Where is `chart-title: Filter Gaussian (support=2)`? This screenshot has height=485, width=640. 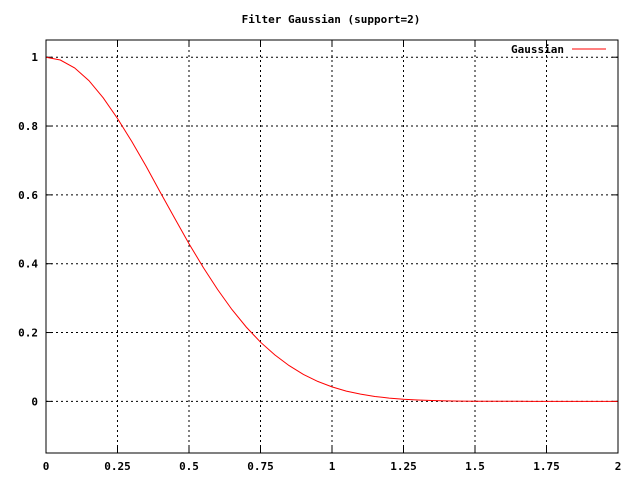
chart-title: Filter Gaussian (support=2) is located at coordinates (331, 19).